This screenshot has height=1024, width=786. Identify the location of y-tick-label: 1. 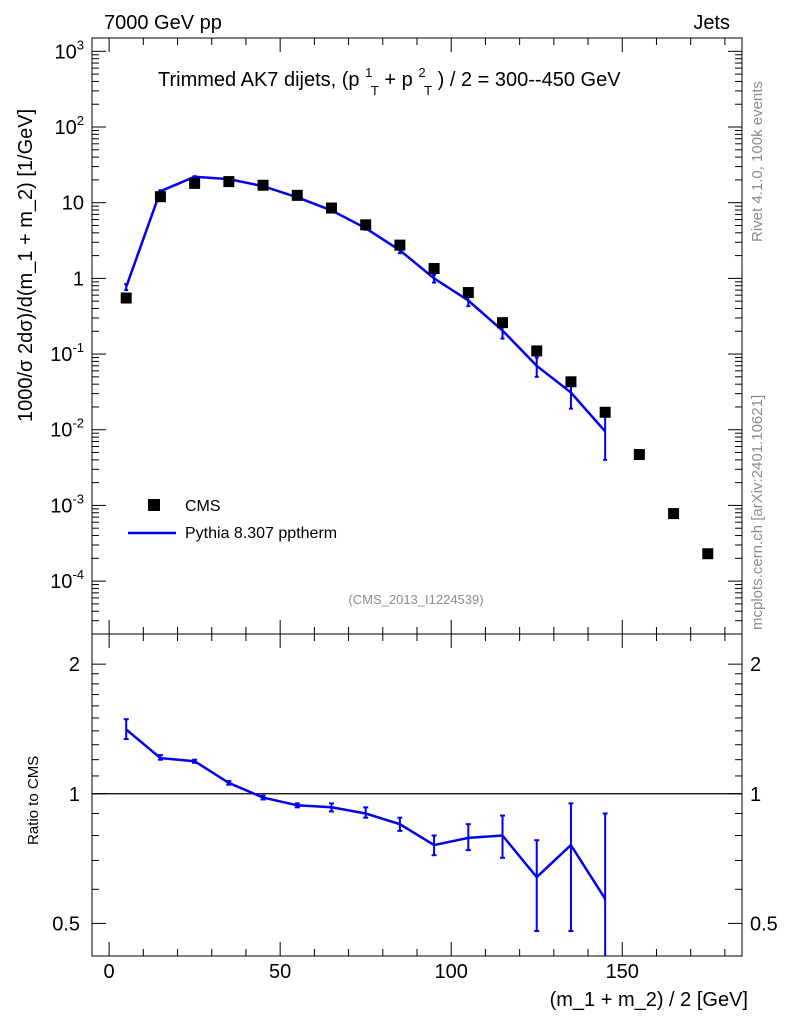
(78, 279).